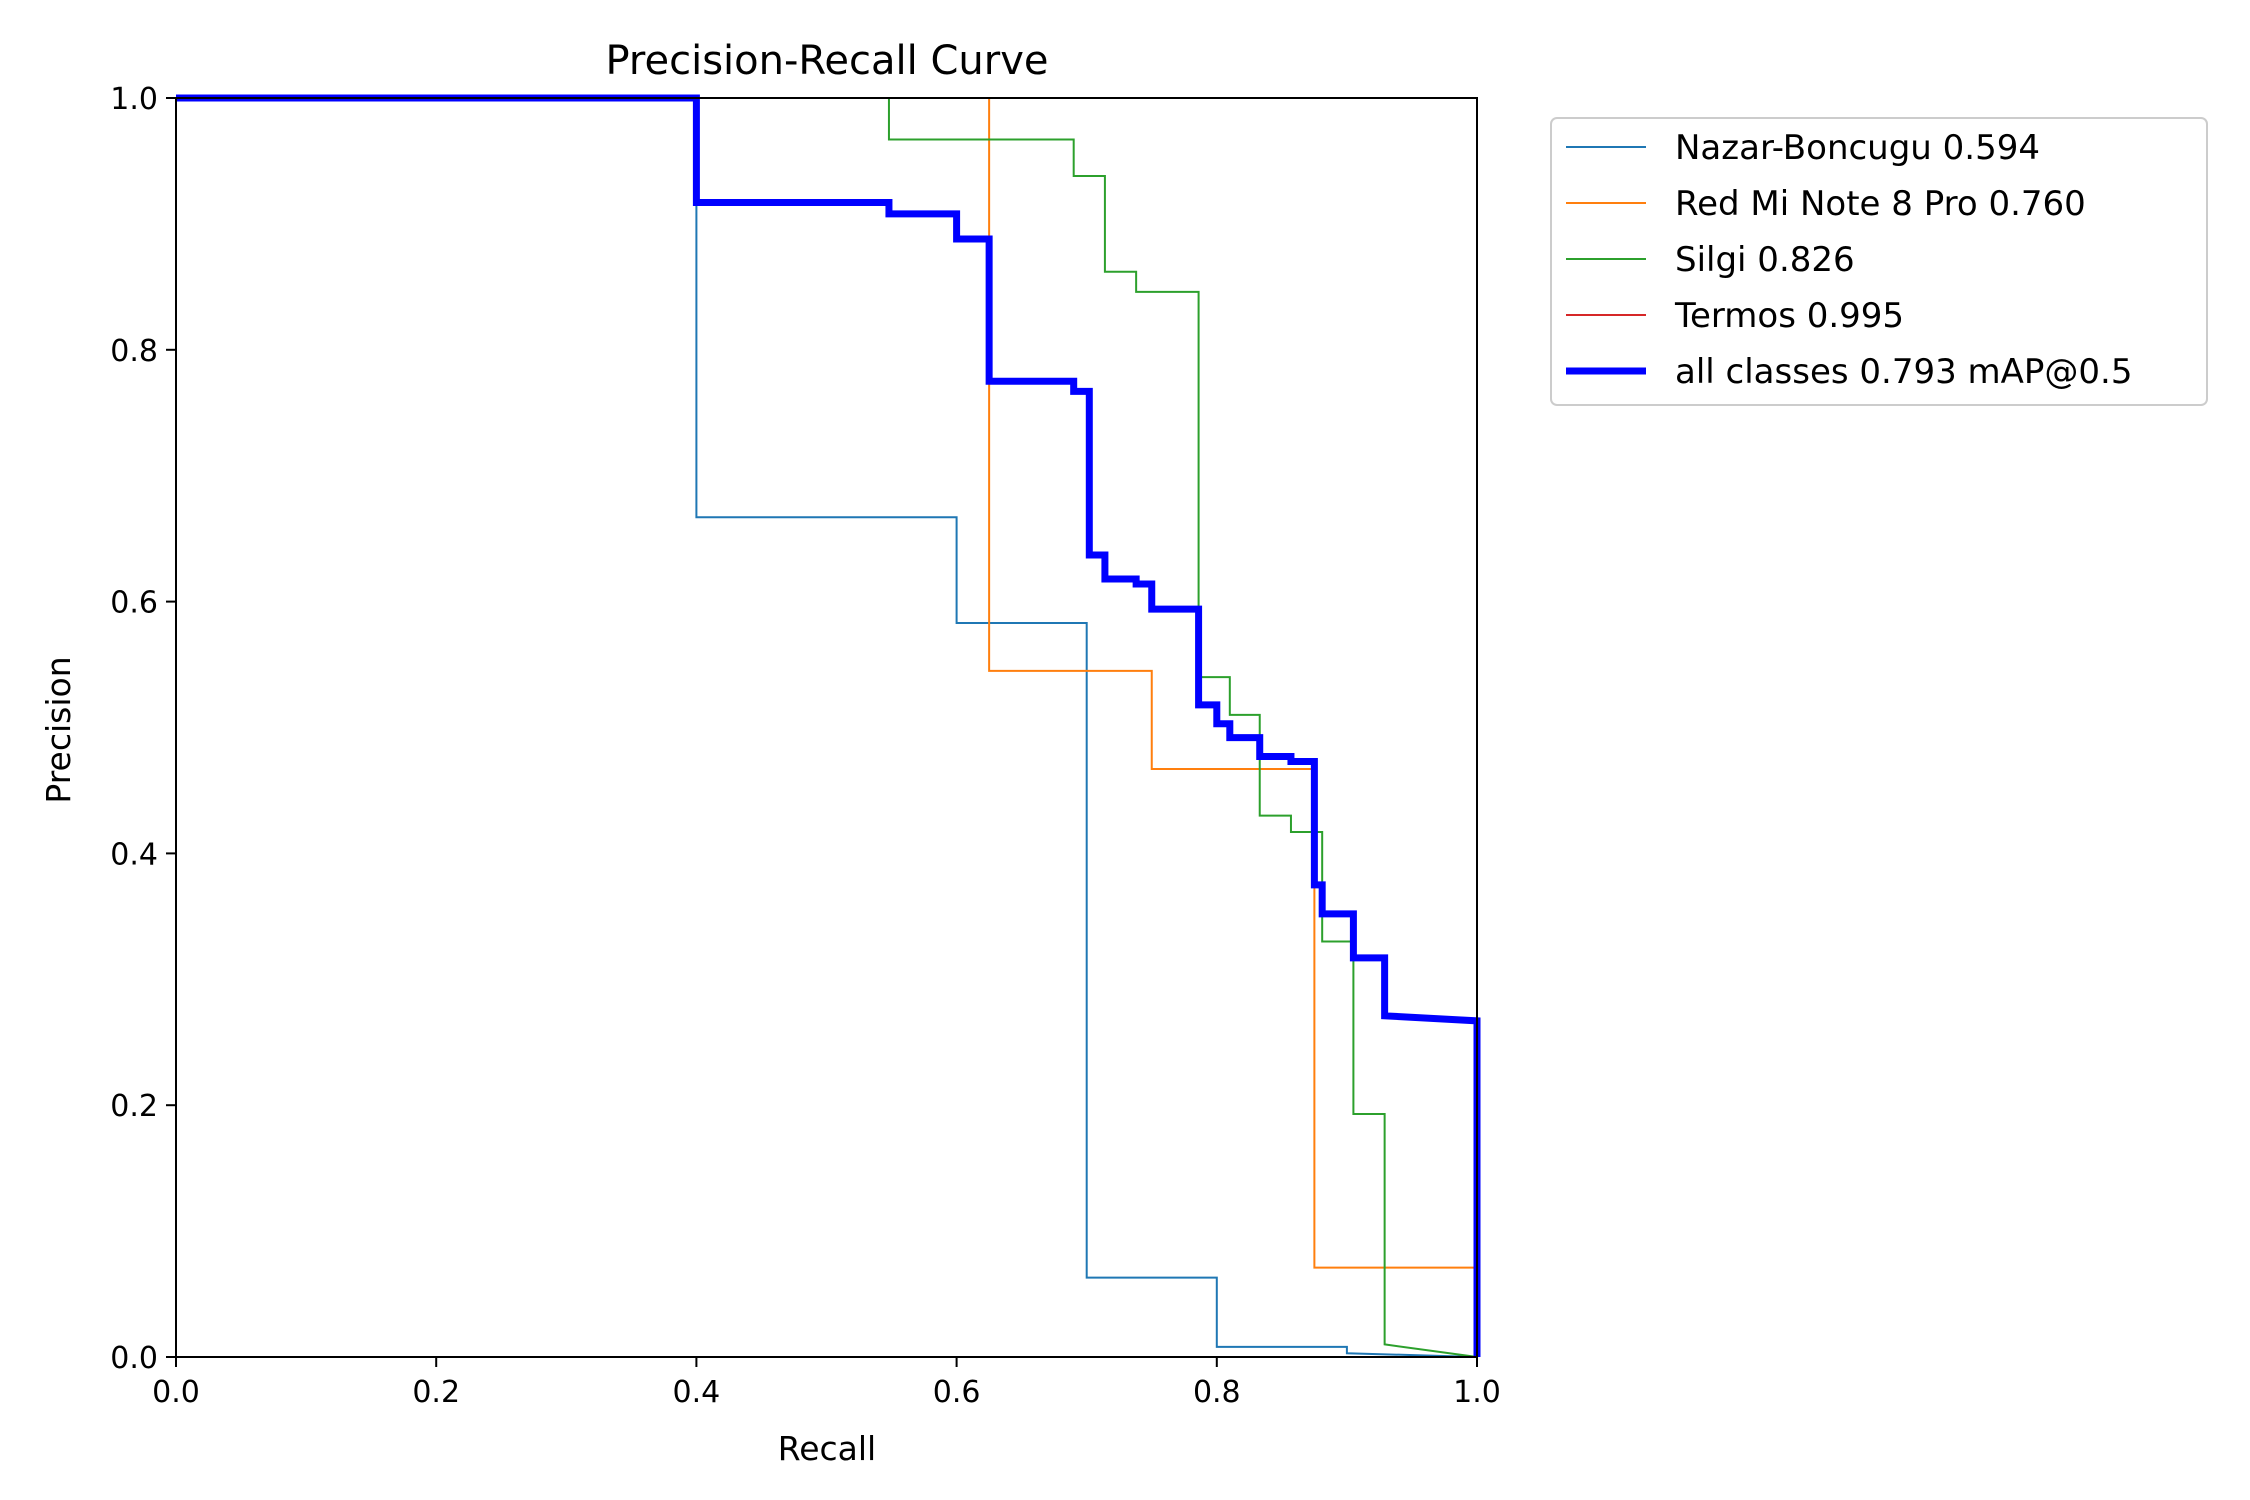 The width and height of the screenshot is (2250, 1500). I want to click on y-tick-label: 0.6, so click(134, 603).